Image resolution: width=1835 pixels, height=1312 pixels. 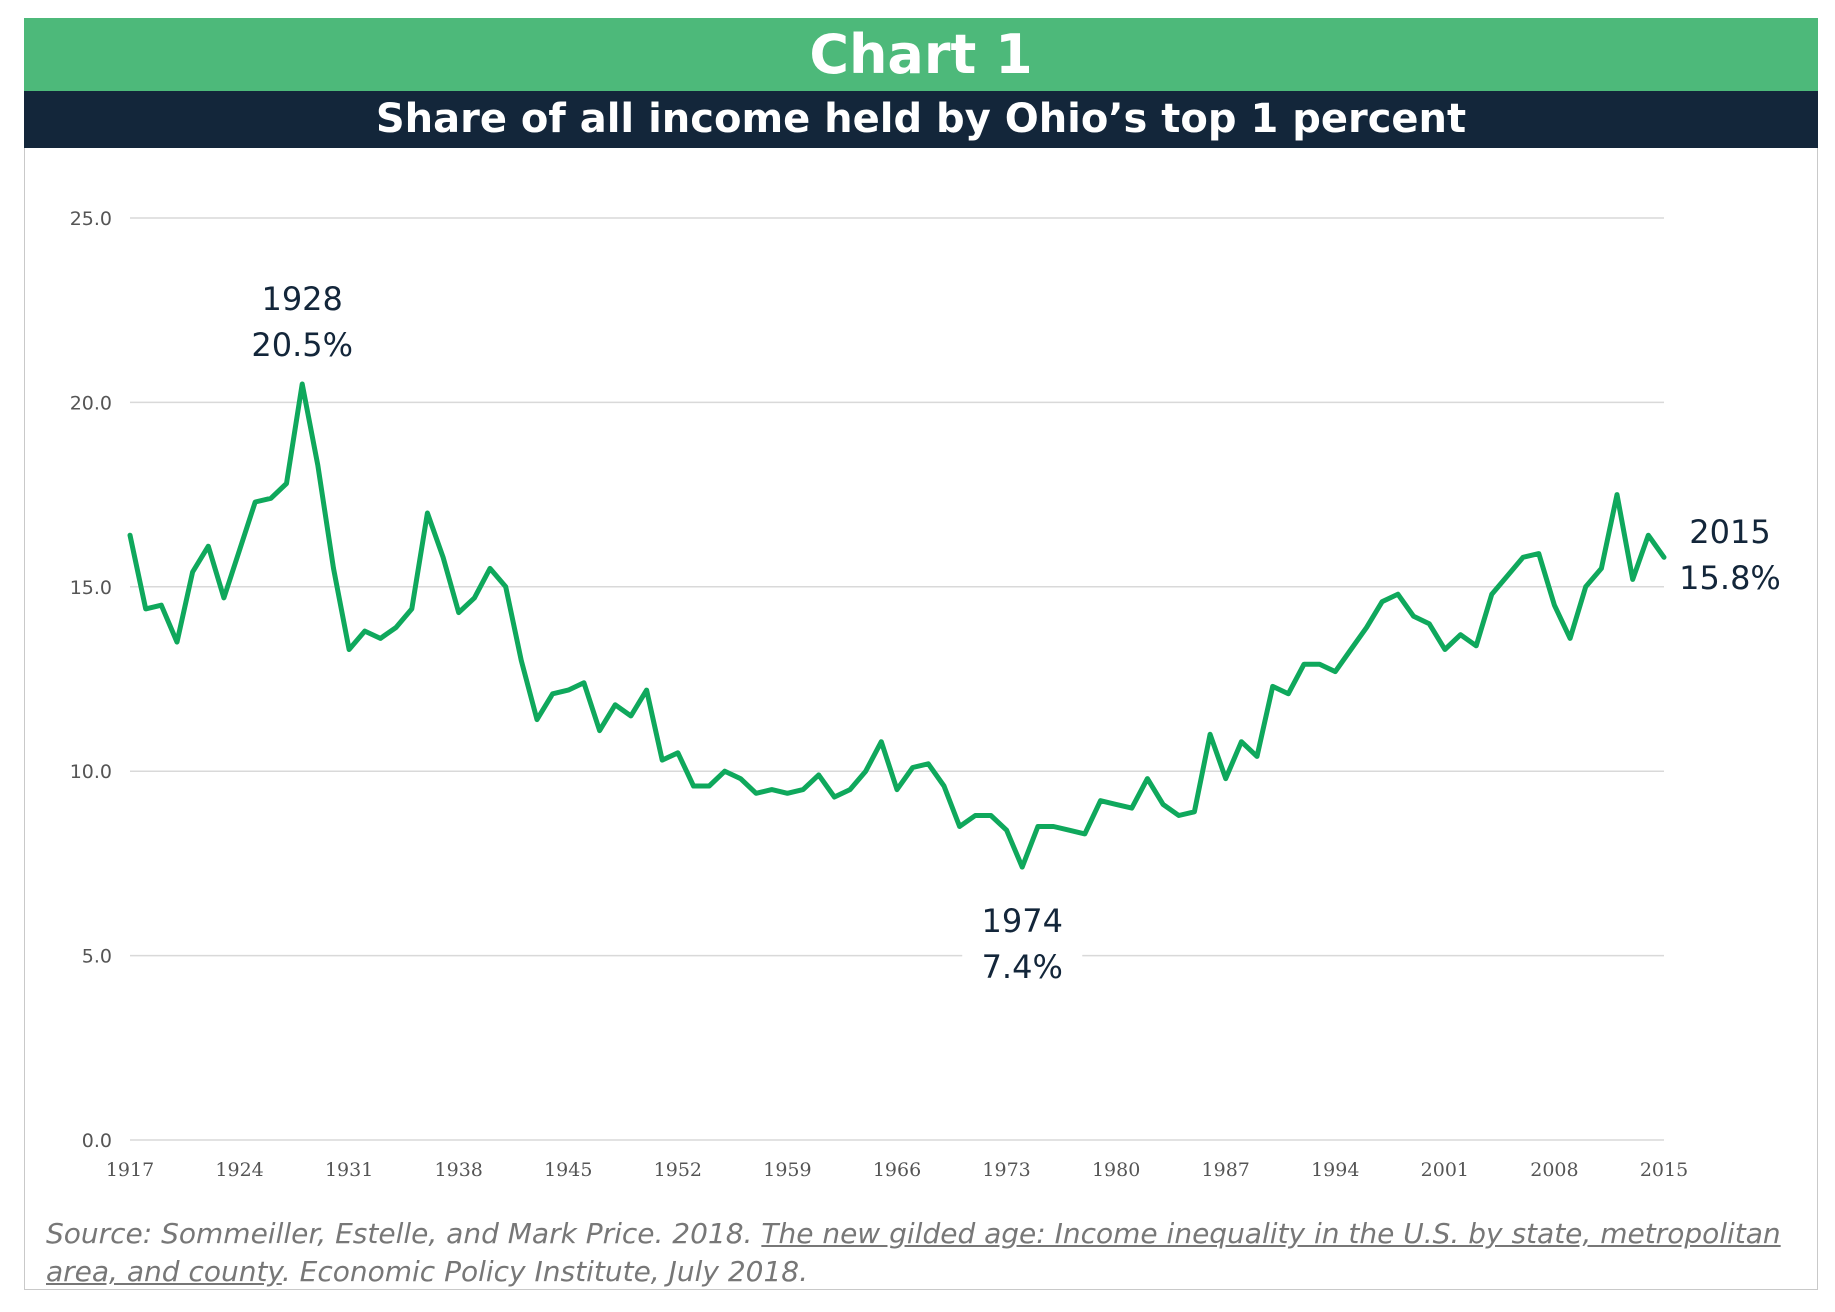 What do you see at coordinates (1730, 578) in the screenshot?
I see `annotation-value: 15.8%` at bounding box center [1730, 578].